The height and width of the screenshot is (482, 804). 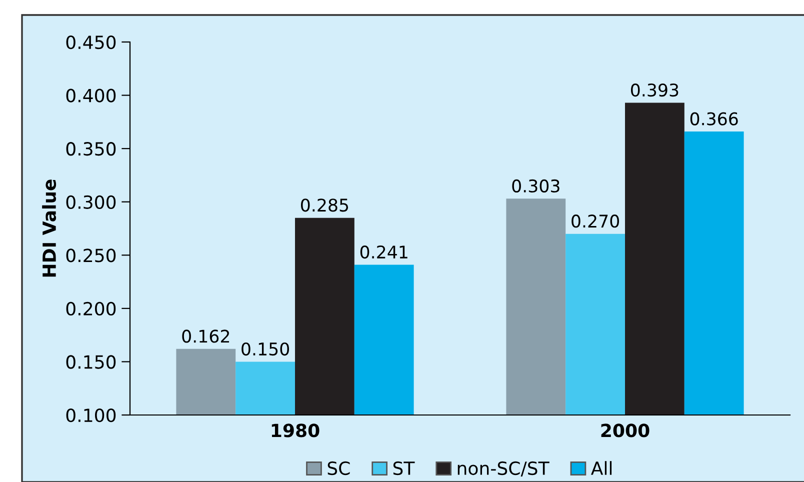 What do you see at coordinates (265, 349) in the screenshot?
I see `data-label: 0.150` at bounding box center [265, 349].